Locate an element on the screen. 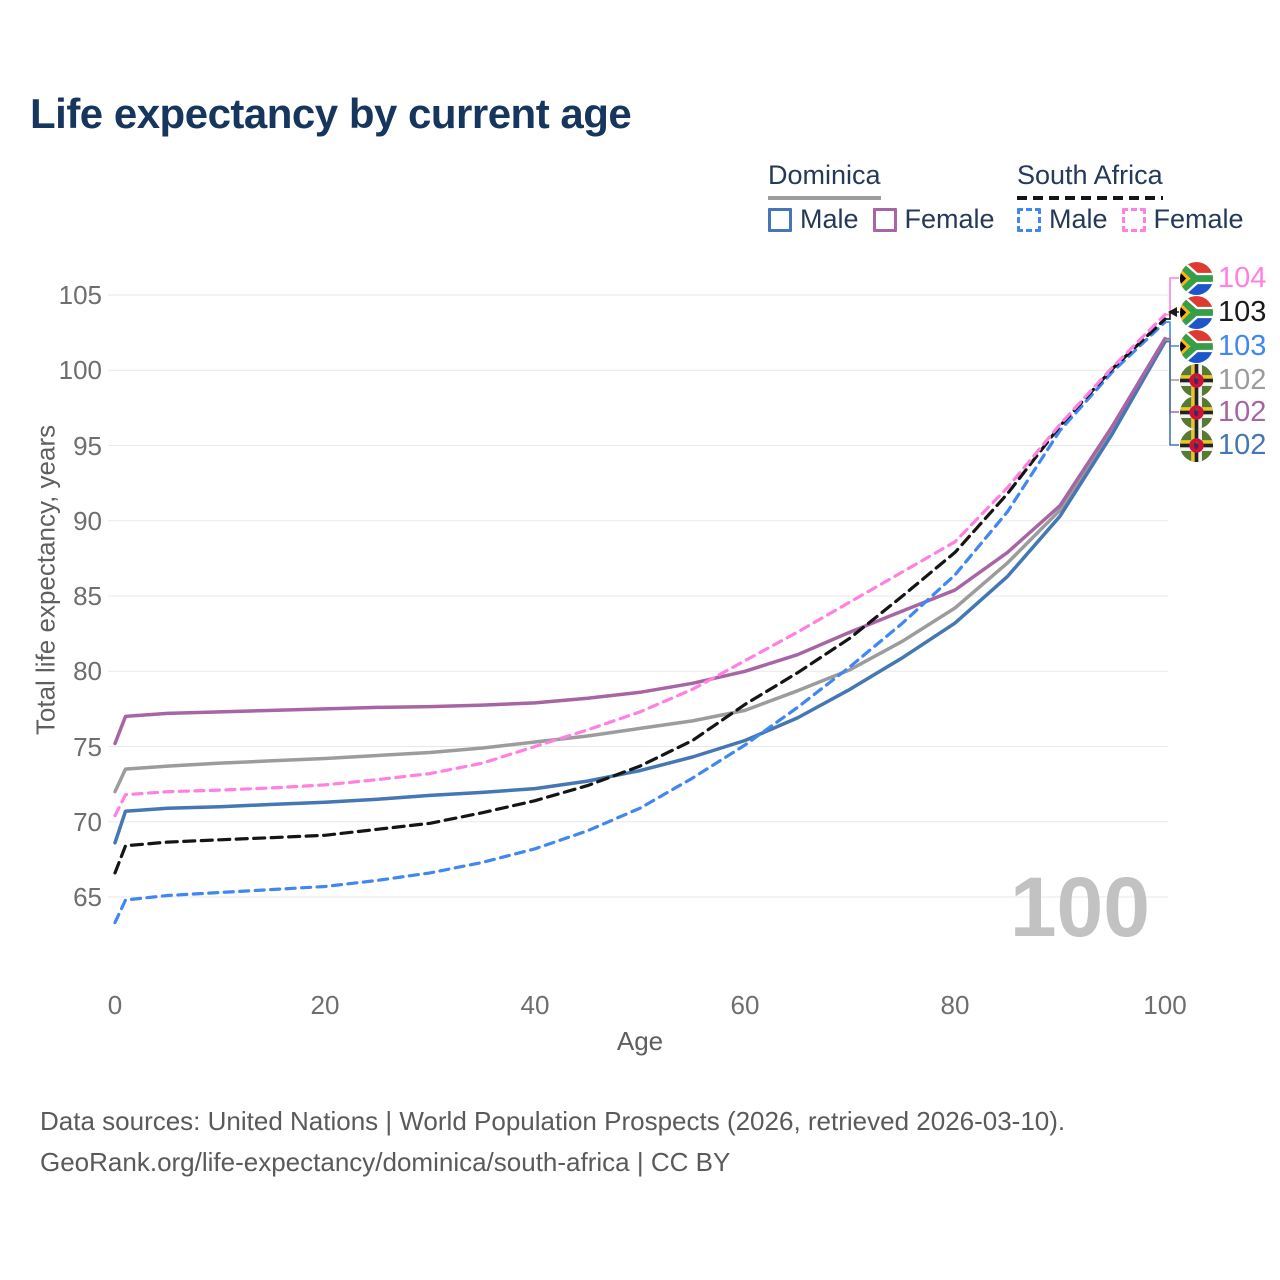 The width and height of the screenshot is (1280, 1280). leader-line-dm_male is located at coordinates (1172, 393).